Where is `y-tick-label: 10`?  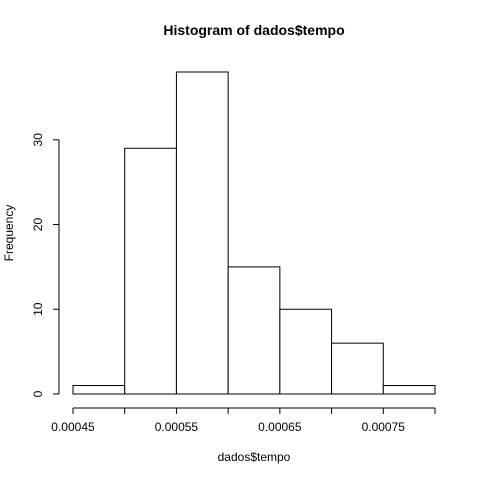 y-tick-label: 10 is located at coordinates (38, 309).